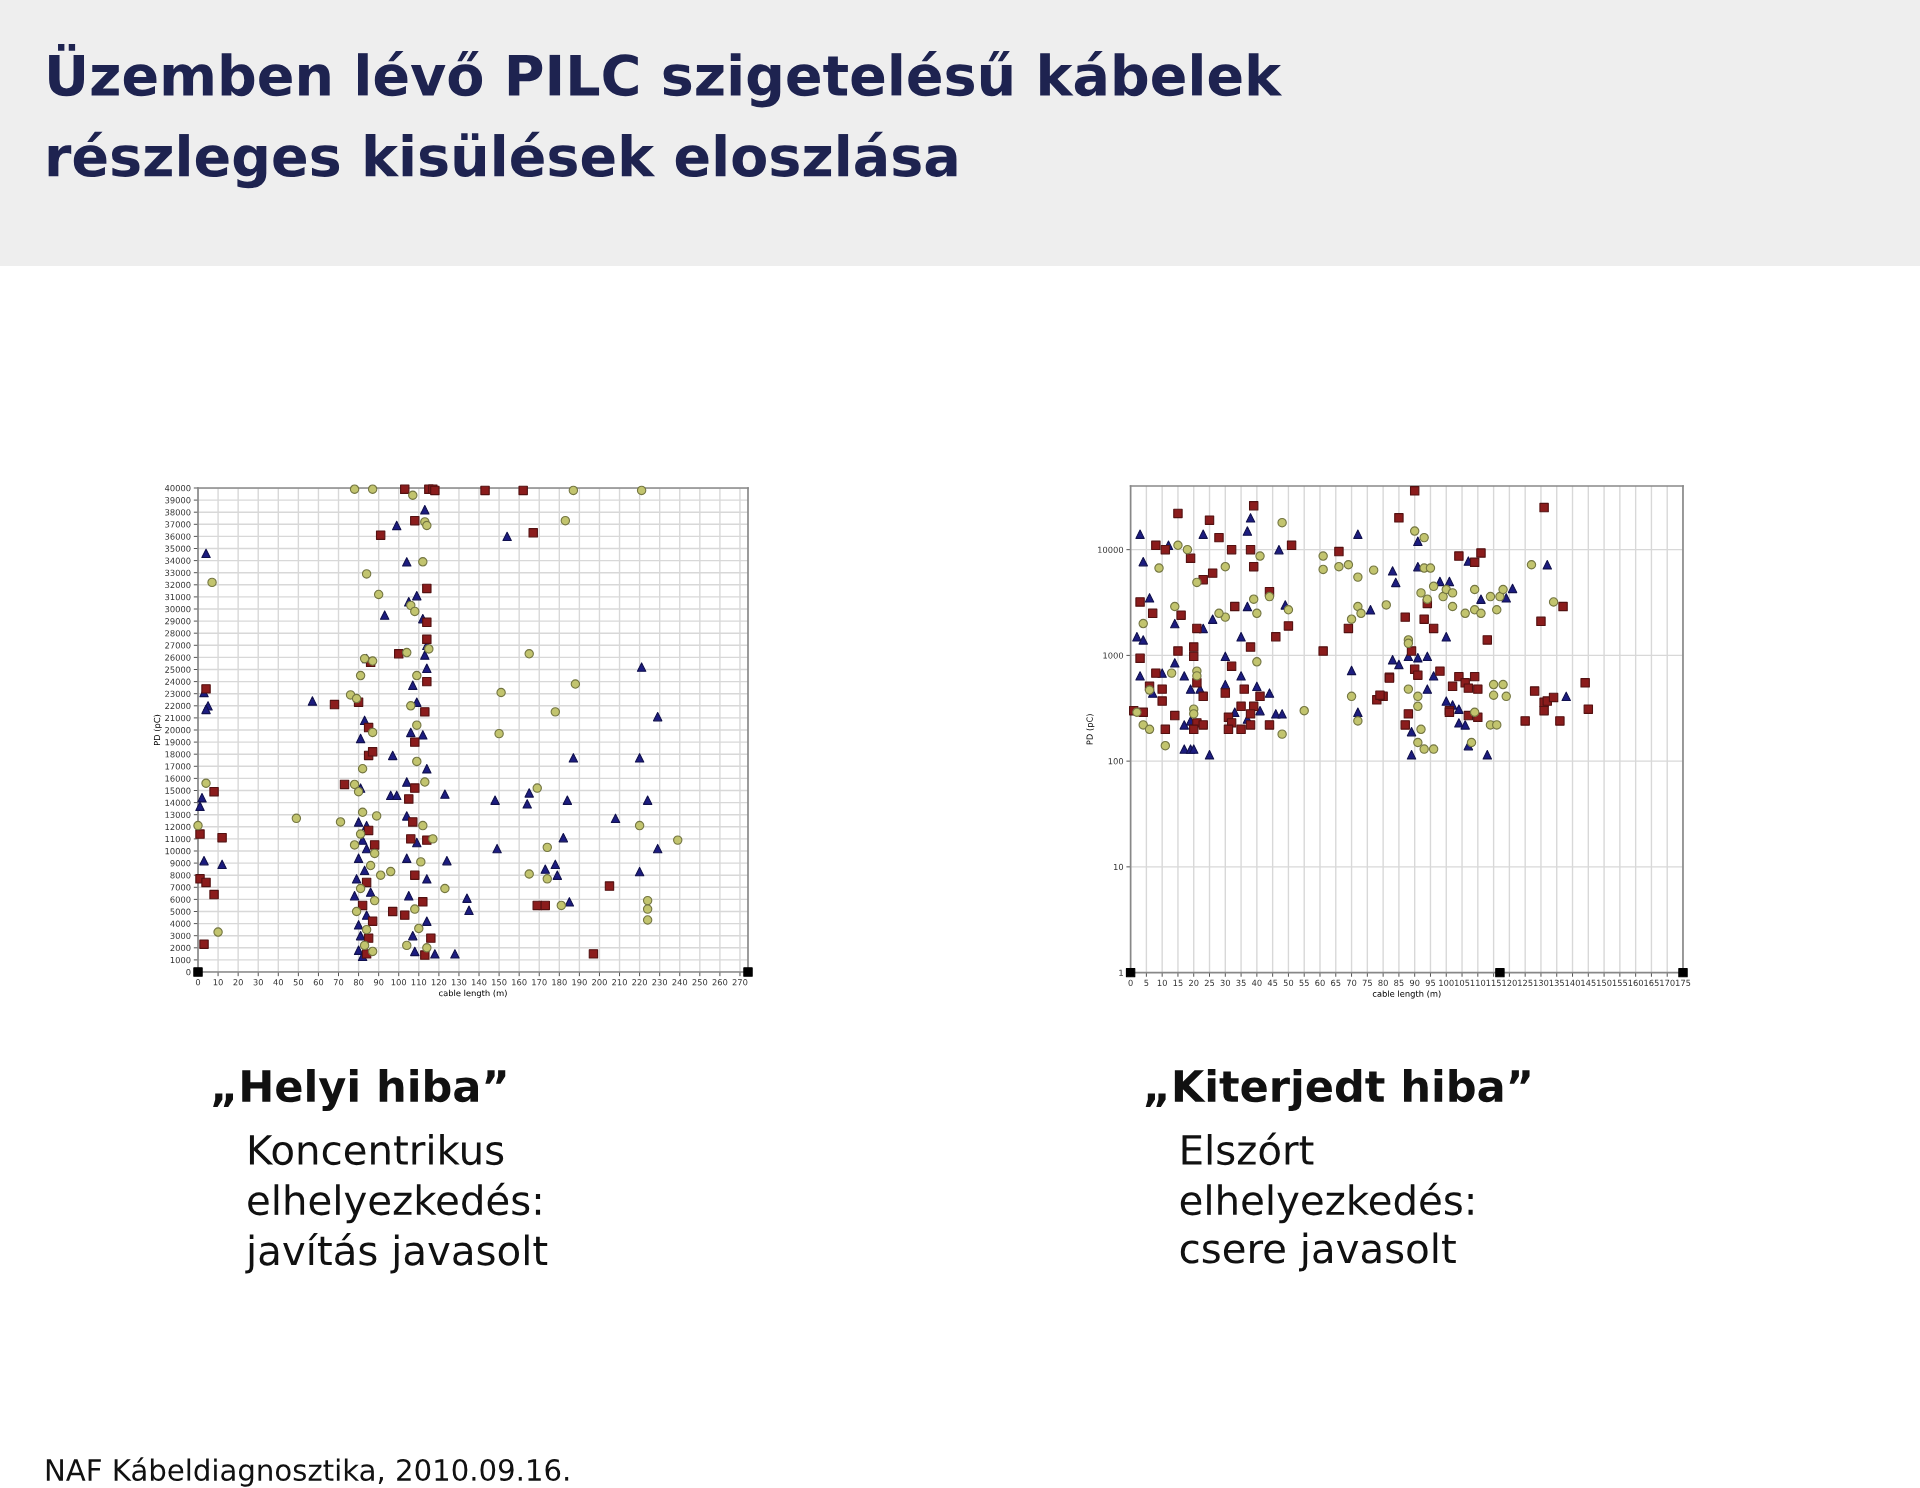  Describe the element at coordinates (396, 1204) in the screenshot. I see `text: Koncentrikus elhelyezkedés: javítás javasolt` at that location.